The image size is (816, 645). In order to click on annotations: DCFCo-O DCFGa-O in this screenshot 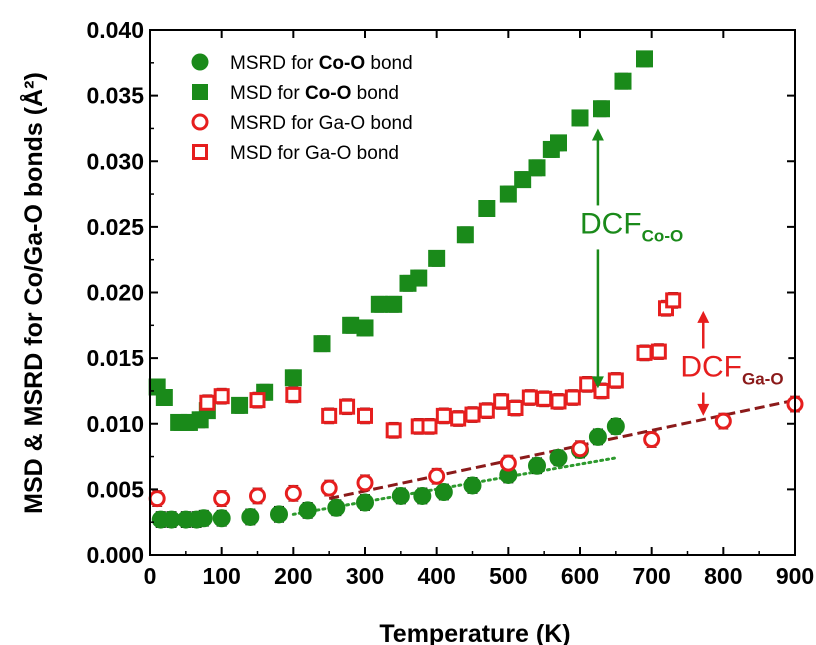, I will do `click(682, 272)`.